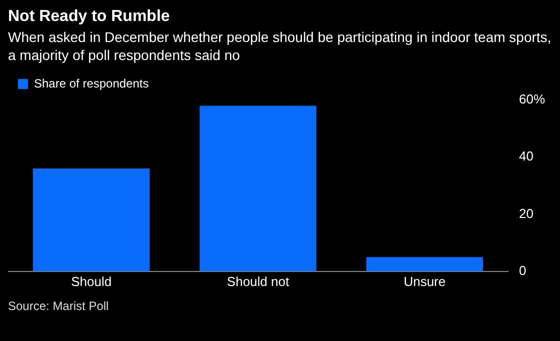  What do you see at coordinates (522, 270) in the screenshot?
I see `y-tick-label: 0` at bounding box center [522, 270].